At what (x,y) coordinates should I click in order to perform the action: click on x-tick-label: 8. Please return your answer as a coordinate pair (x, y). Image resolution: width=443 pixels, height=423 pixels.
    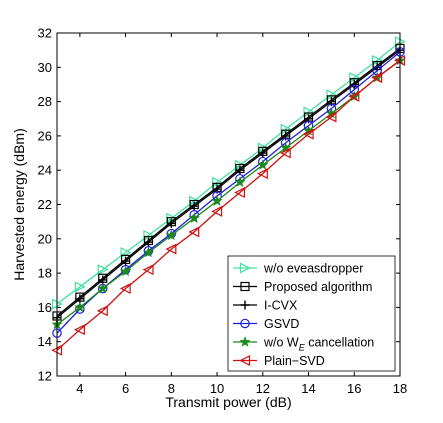
    Looking at the image, I should click on (171, 388).